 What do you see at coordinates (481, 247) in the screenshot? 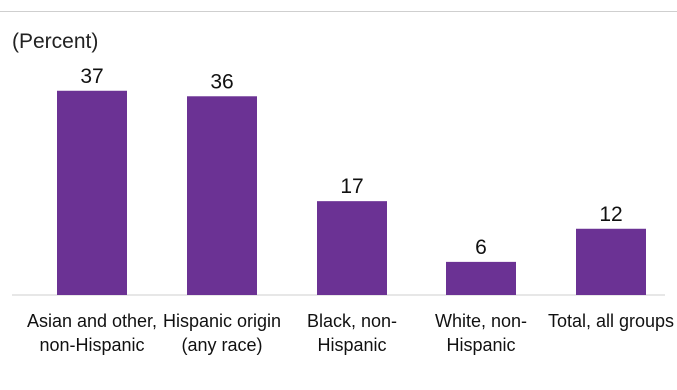
I see `data-label-3: 6` at bounding box center [481, 247].